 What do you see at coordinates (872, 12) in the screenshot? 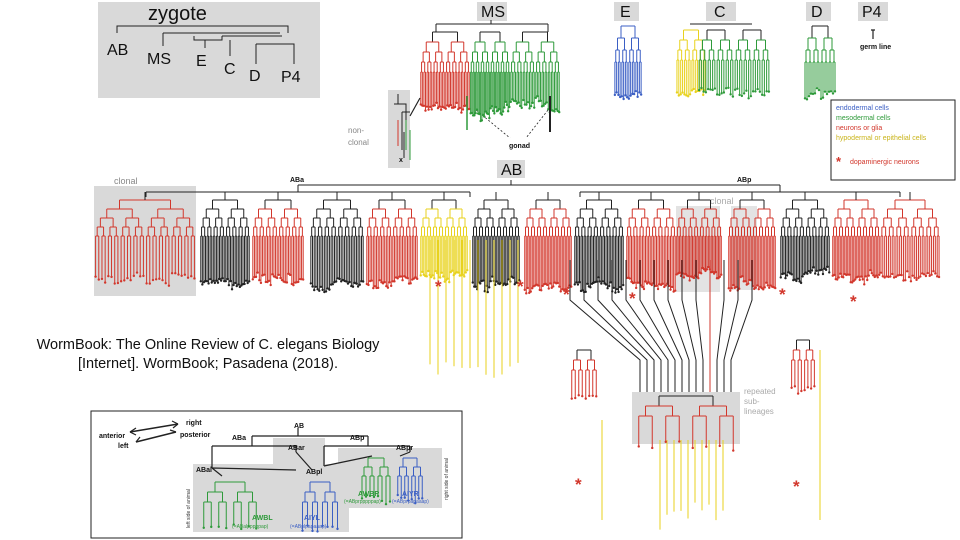
I see `p4-header-label: P4` at bounding box center [872, 12].